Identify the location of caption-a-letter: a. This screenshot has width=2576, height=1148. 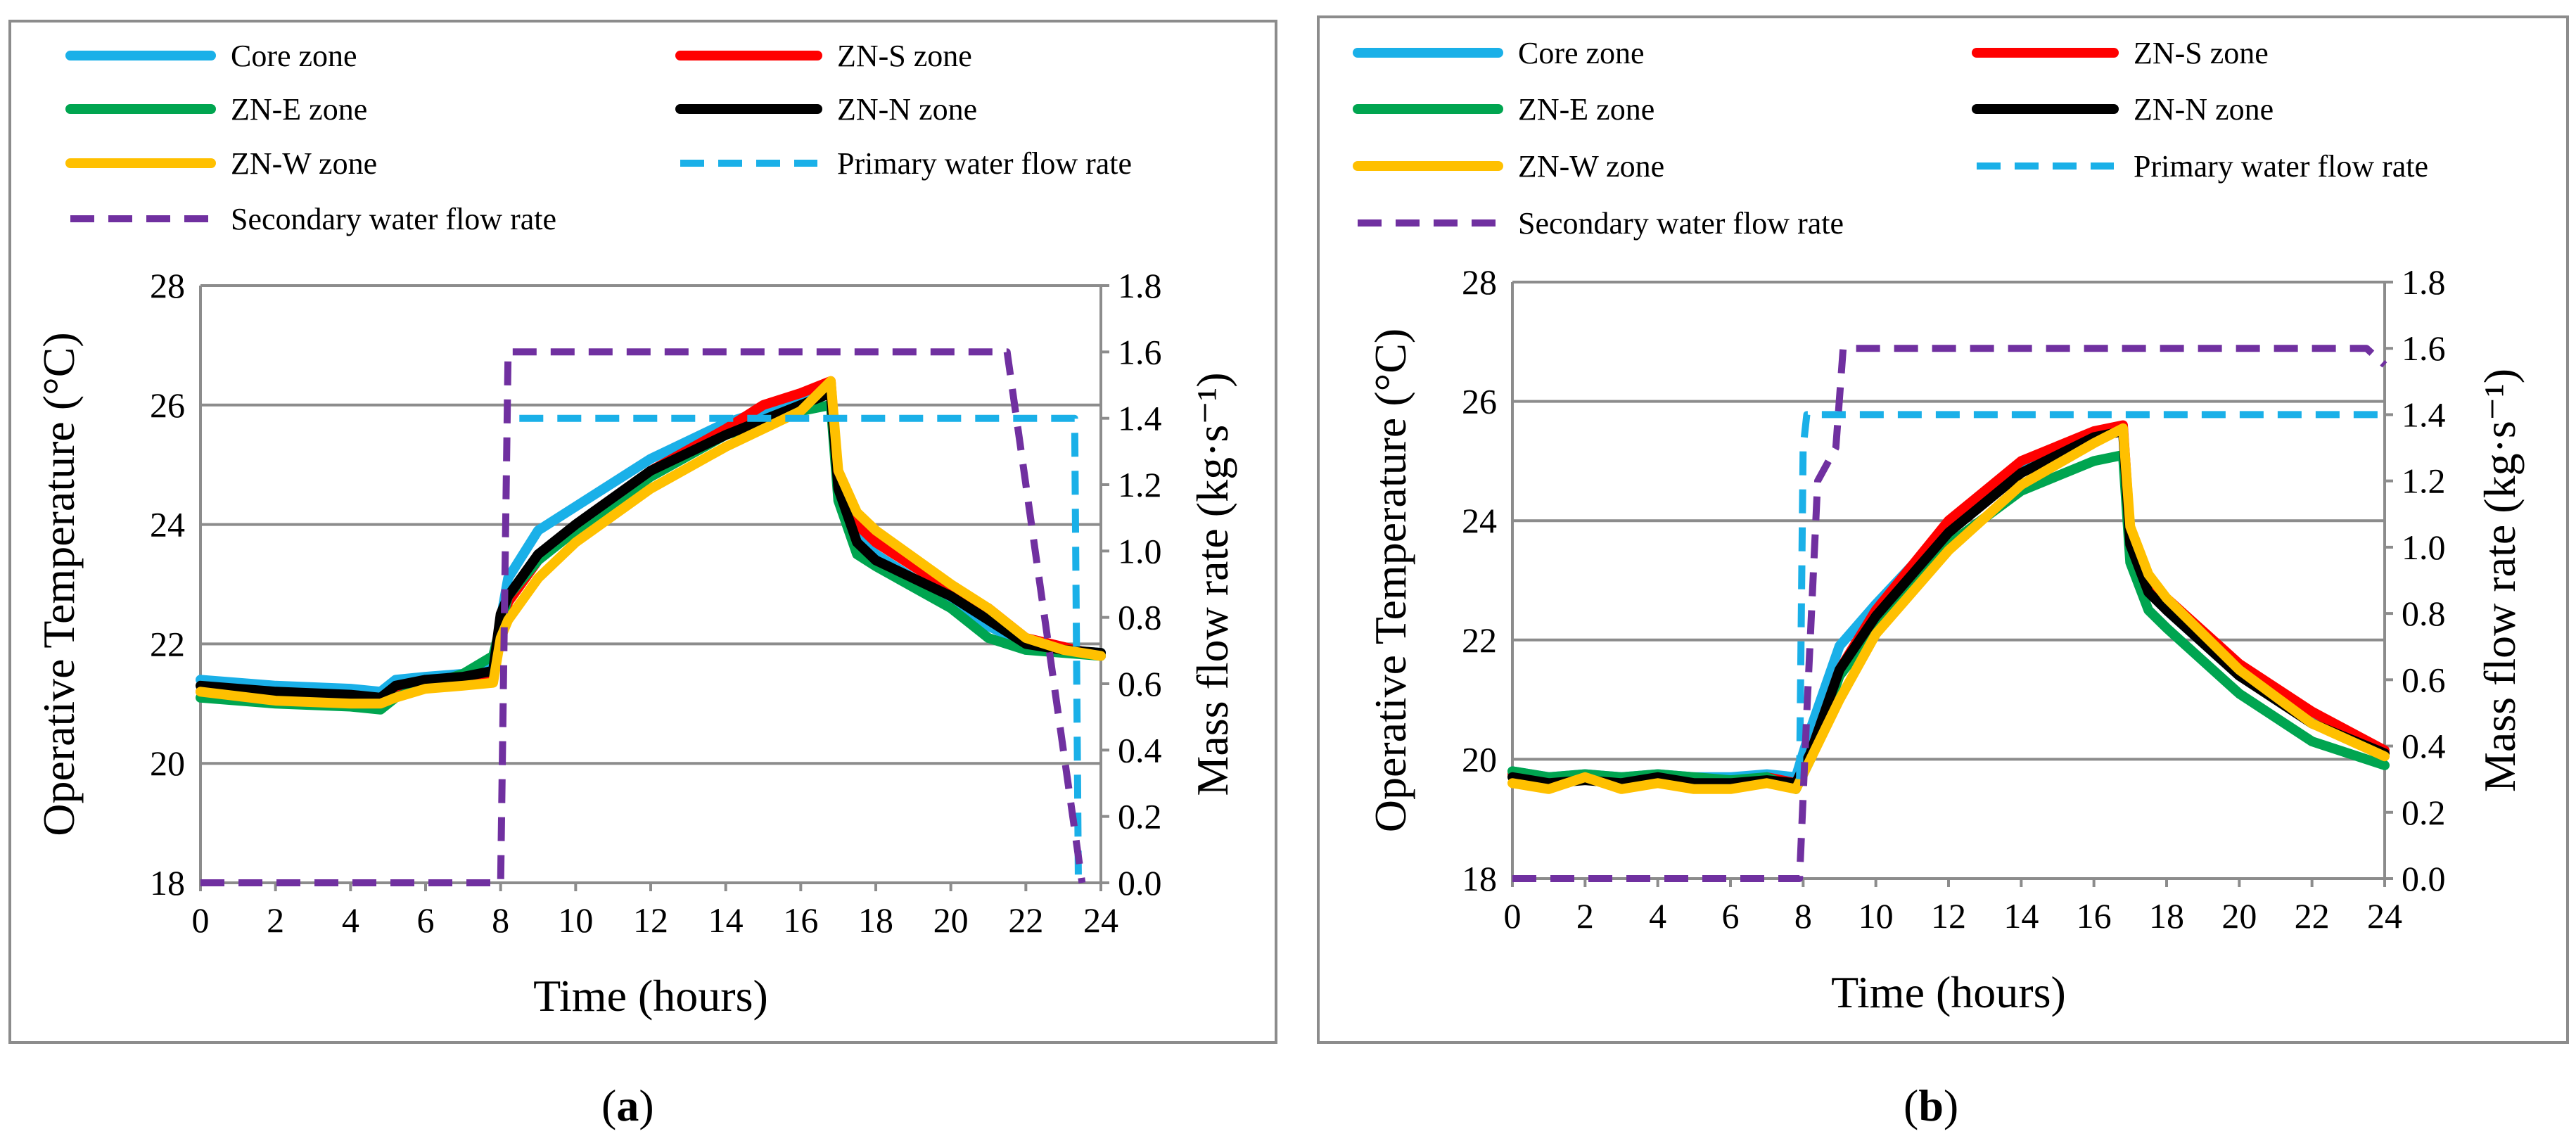
(627, 1105).